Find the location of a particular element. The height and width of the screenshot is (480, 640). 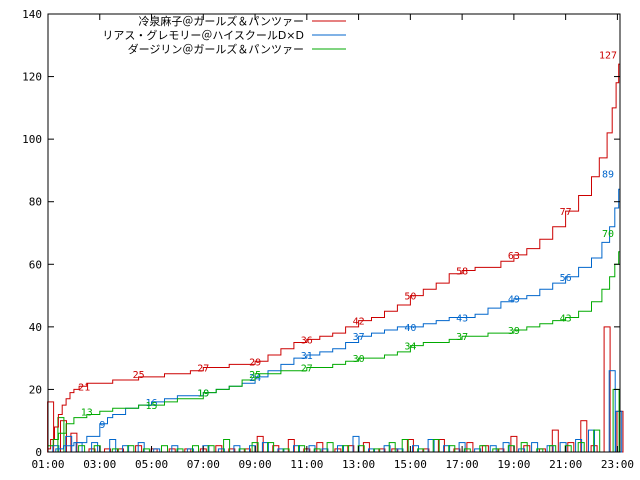

legend-entry-0: 冷泉麻子＠ガールズ＆パンツァー is located at coordinates (221, 21).